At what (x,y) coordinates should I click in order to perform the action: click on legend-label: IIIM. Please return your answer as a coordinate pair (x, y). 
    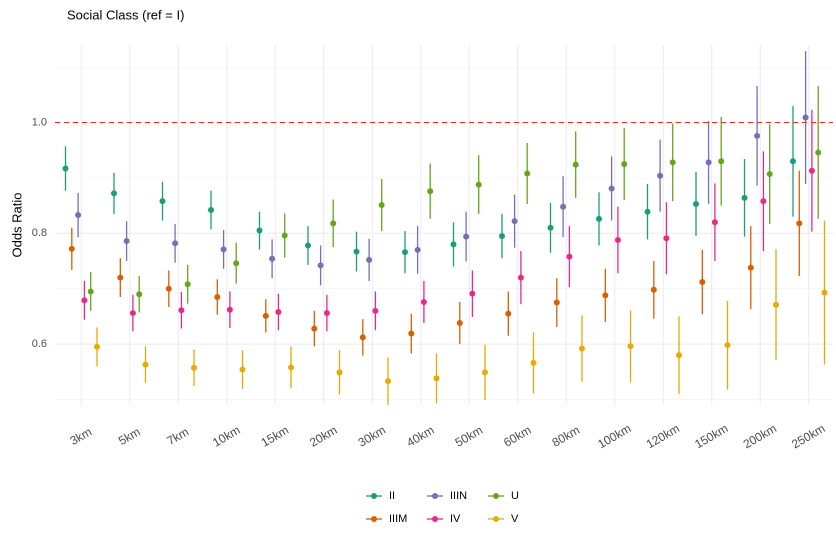
    Looking at the image, I should click on (398, 519).